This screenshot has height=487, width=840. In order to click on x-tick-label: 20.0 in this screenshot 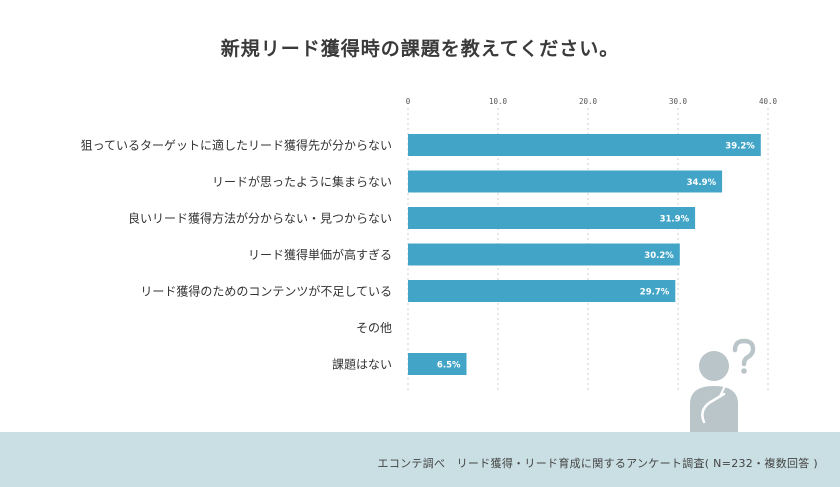, I will do `click(588, 101)`.